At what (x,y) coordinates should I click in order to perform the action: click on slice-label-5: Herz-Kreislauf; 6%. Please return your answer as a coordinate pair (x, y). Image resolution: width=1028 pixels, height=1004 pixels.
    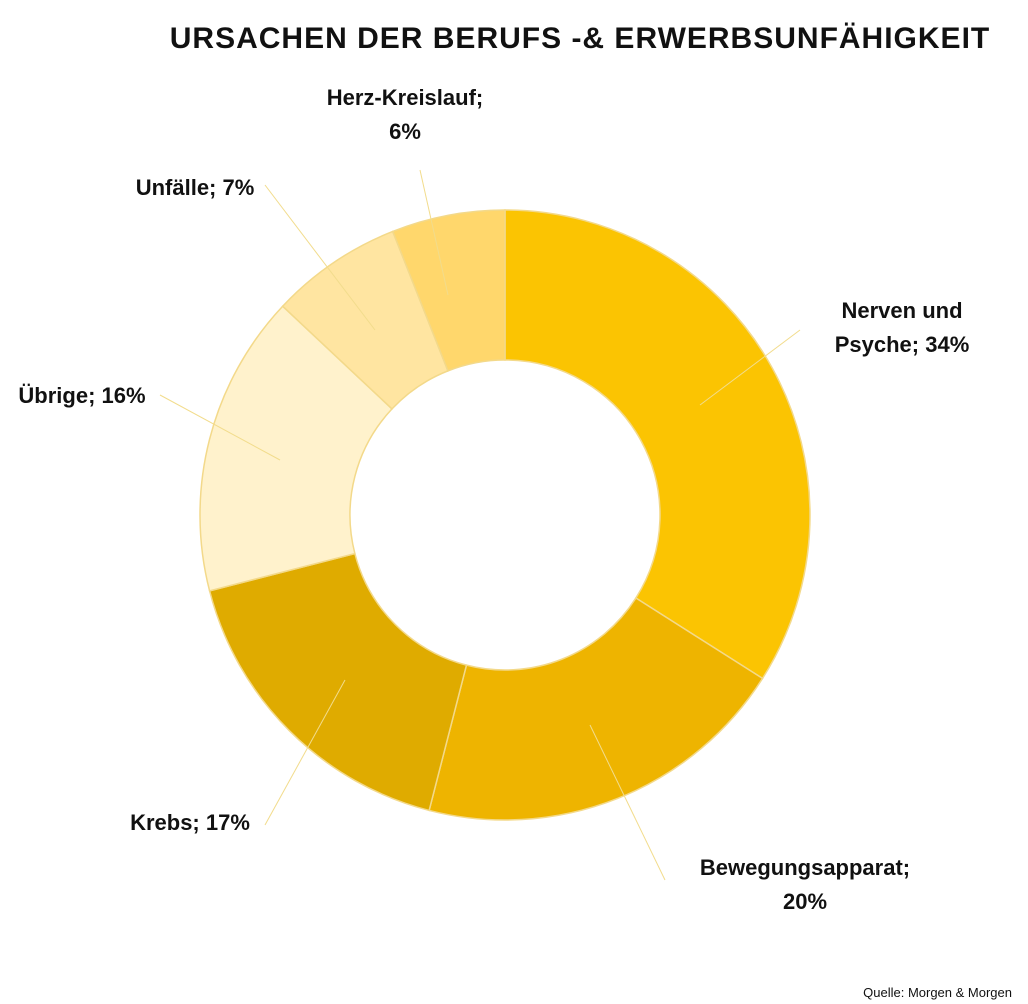
    Looking at the image, I should click on (405, 114).